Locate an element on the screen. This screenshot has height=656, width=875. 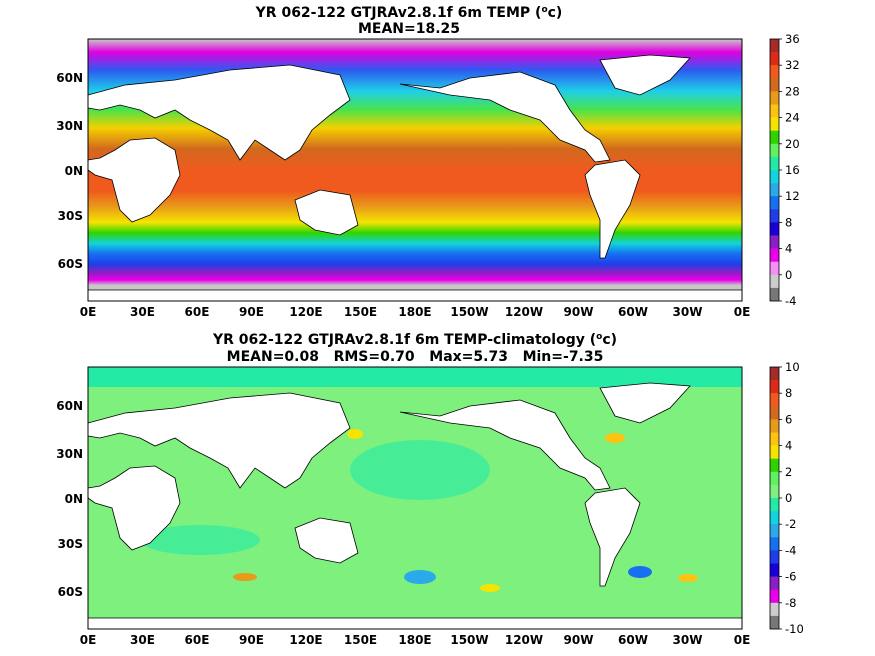
x-tick: 90E is located at coordinates (251, 312).